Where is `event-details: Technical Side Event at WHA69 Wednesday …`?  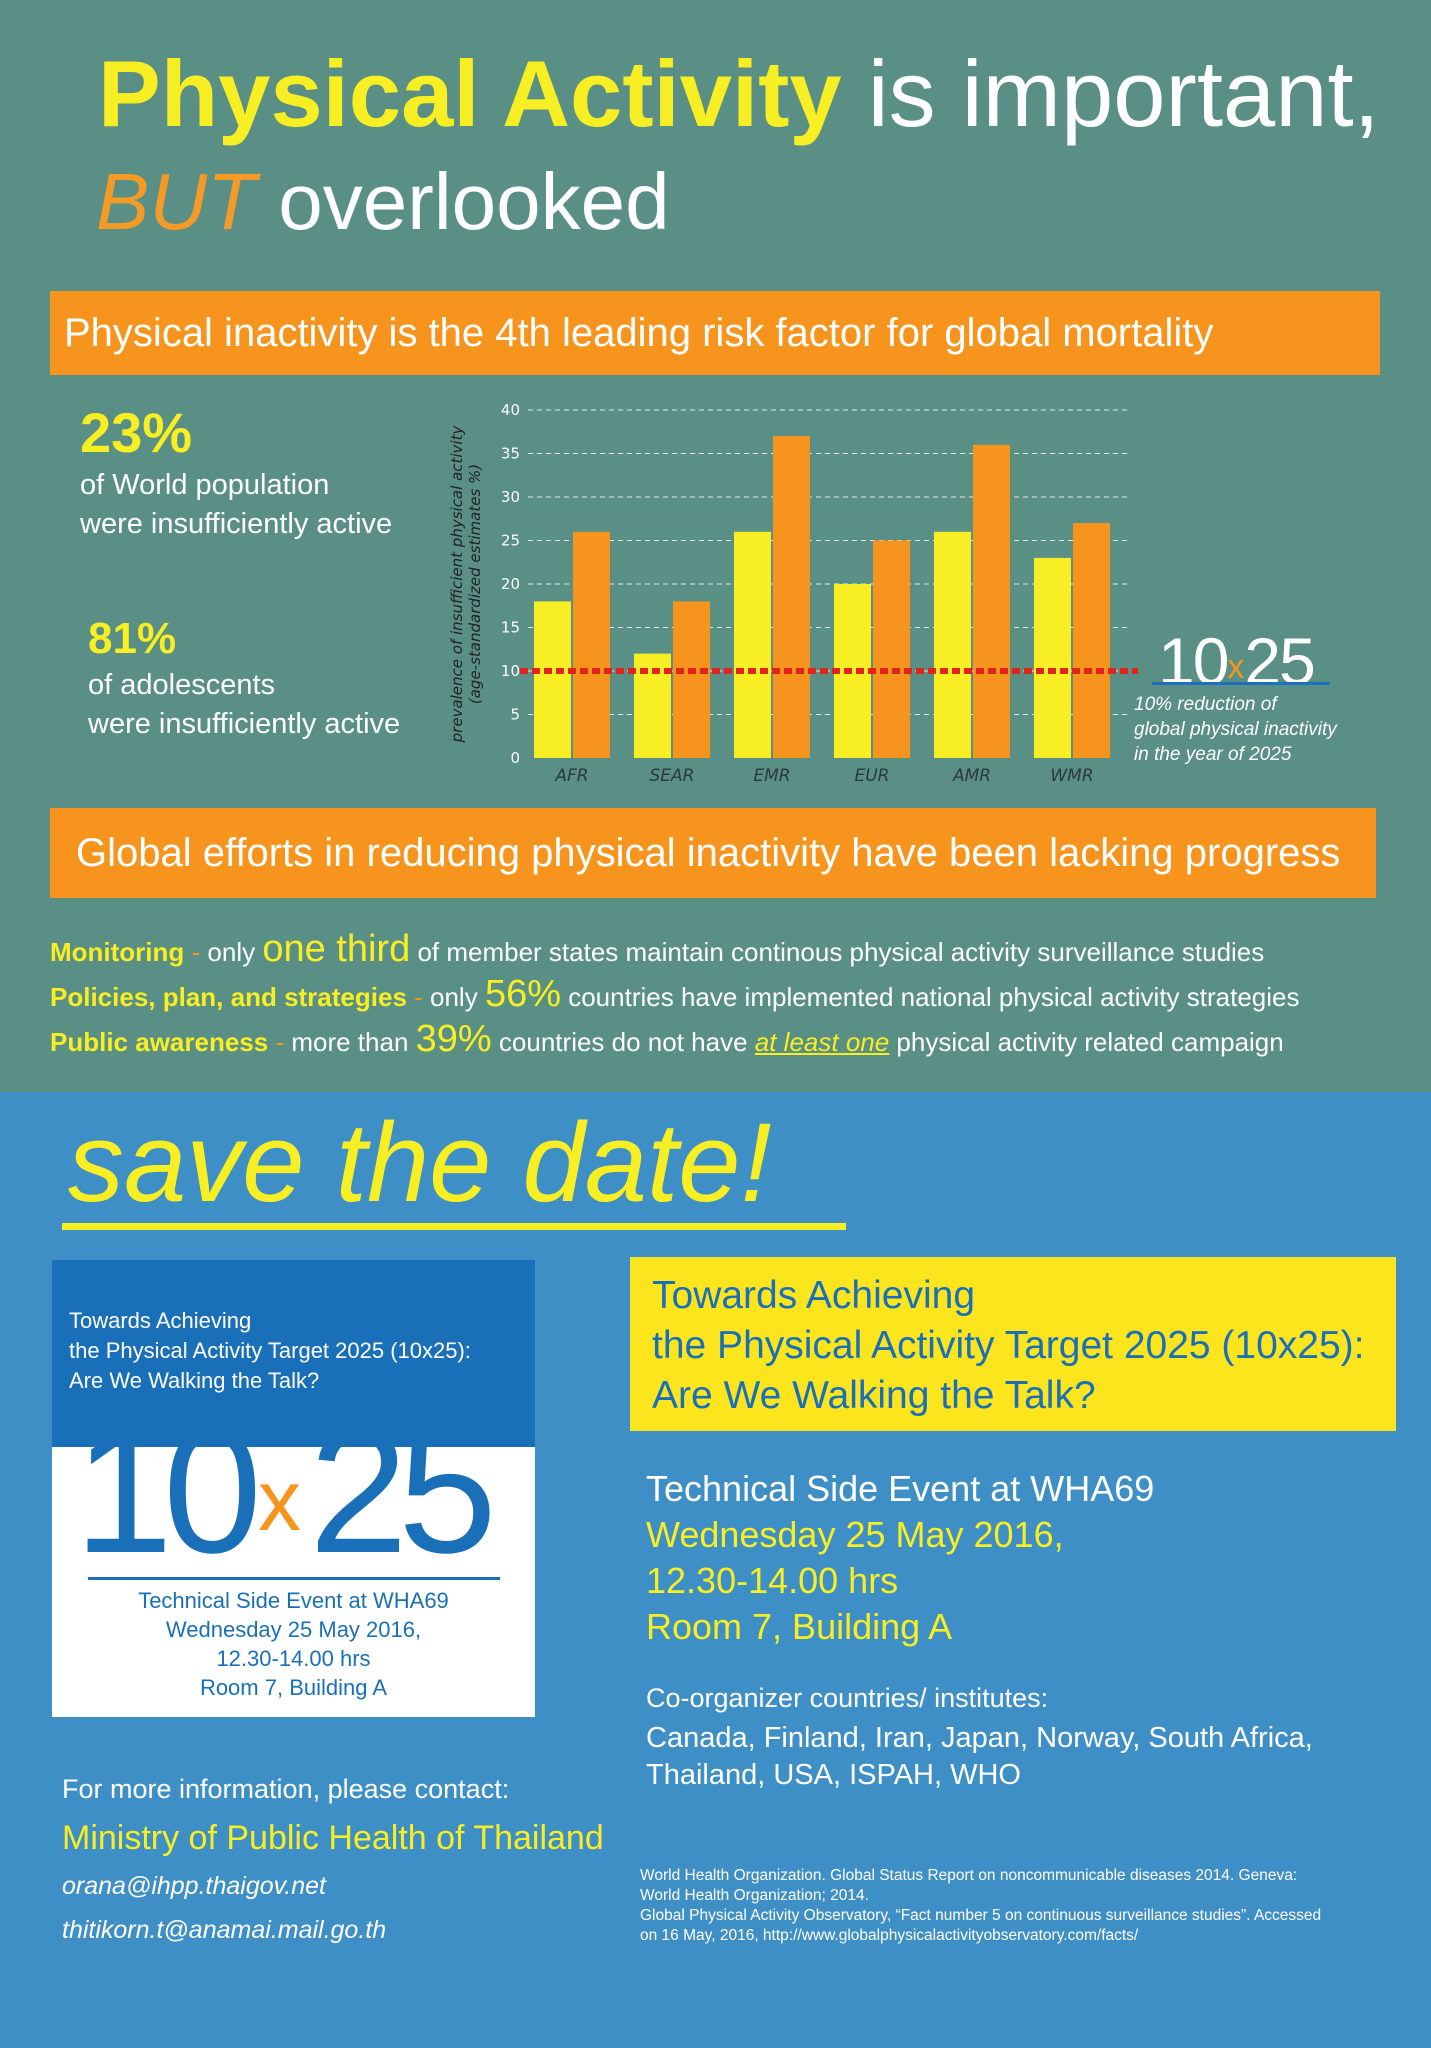
event-details: Technical Side Event at WHA69 Wednesday … is located at coordinates (900, 1558).